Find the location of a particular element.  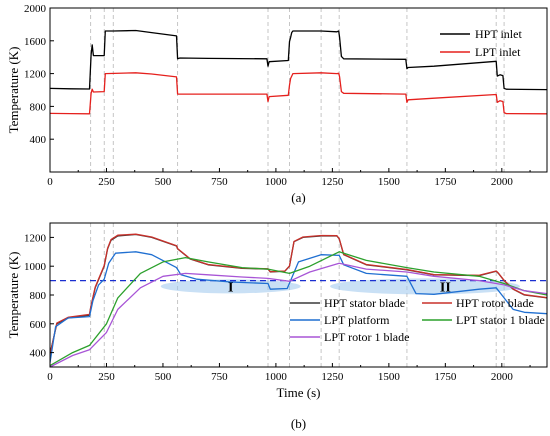

legend-entry: LPT inlet is located at coordinates (498, 52).